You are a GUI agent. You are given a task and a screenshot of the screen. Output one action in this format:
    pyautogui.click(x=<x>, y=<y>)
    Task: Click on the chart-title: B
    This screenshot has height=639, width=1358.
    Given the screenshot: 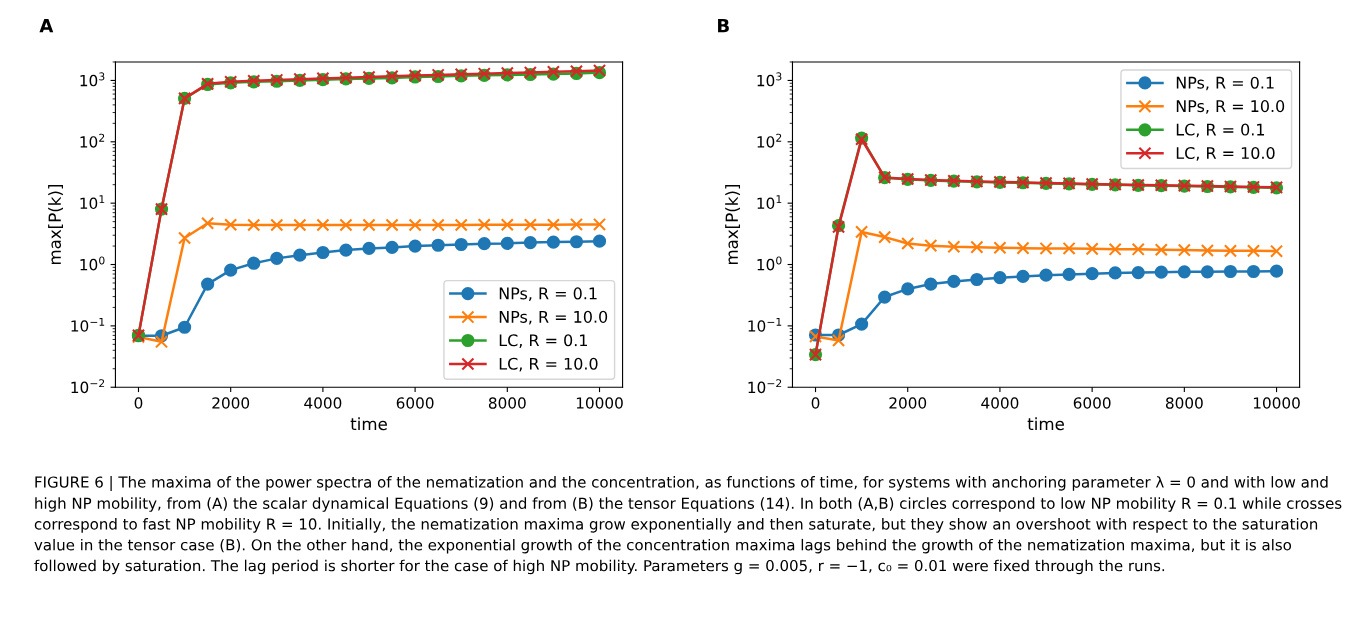 What is the action you would take?
    pyautogui.click(x=723, y=26)
    